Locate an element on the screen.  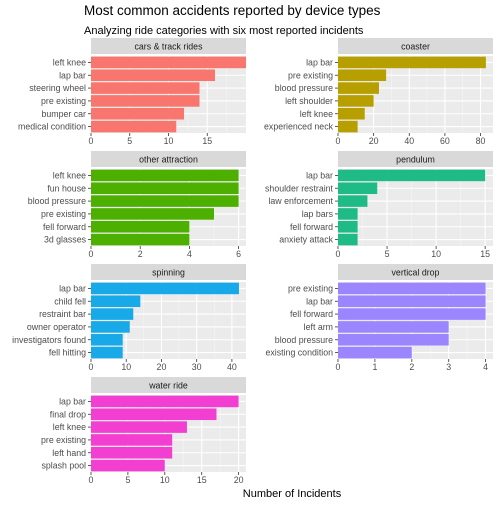
x-tick-label: 80 is located at coordinates (481, 141).